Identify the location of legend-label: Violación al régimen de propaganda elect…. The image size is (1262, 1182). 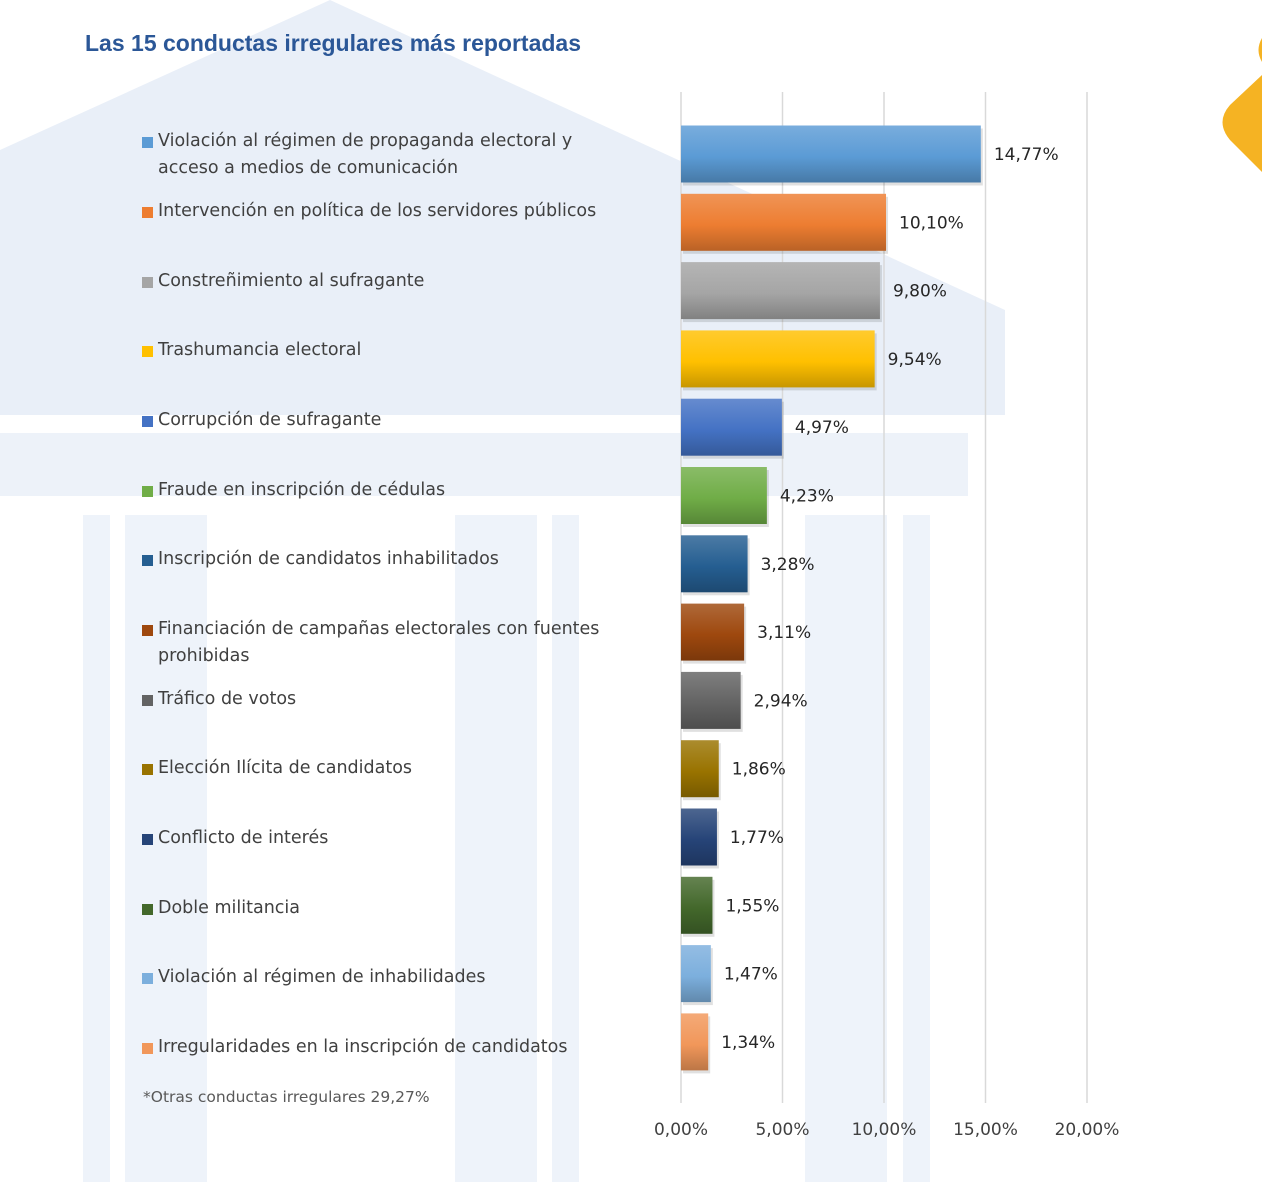
(365, 154).